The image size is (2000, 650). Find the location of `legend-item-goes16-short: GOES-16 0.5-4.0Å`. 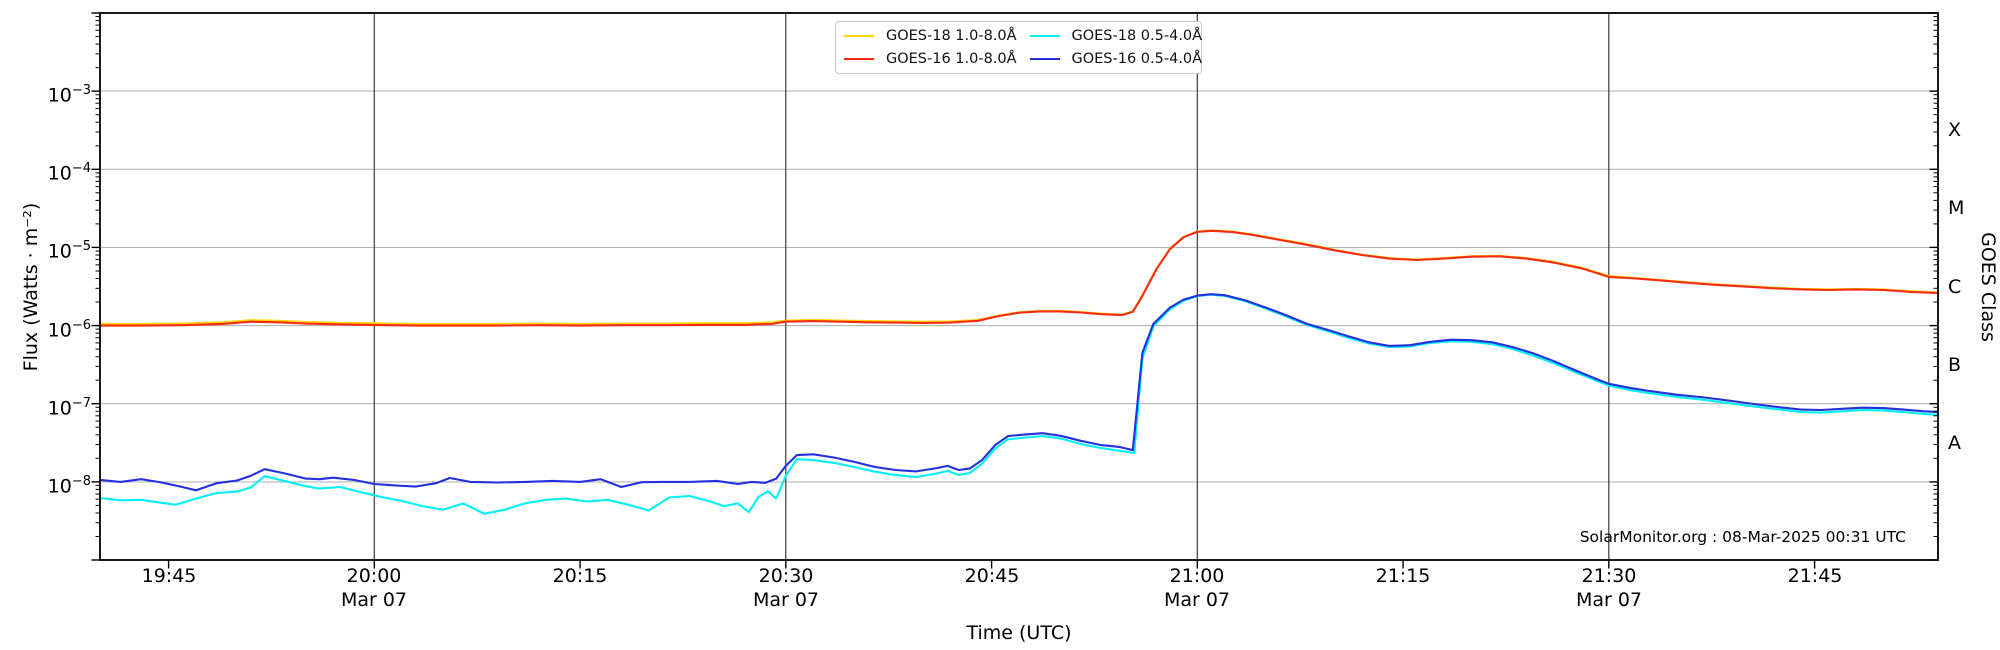

legend-item-goes16-short: GOES-16 0.5-4.0Å is located at coordinates (1115, 59).